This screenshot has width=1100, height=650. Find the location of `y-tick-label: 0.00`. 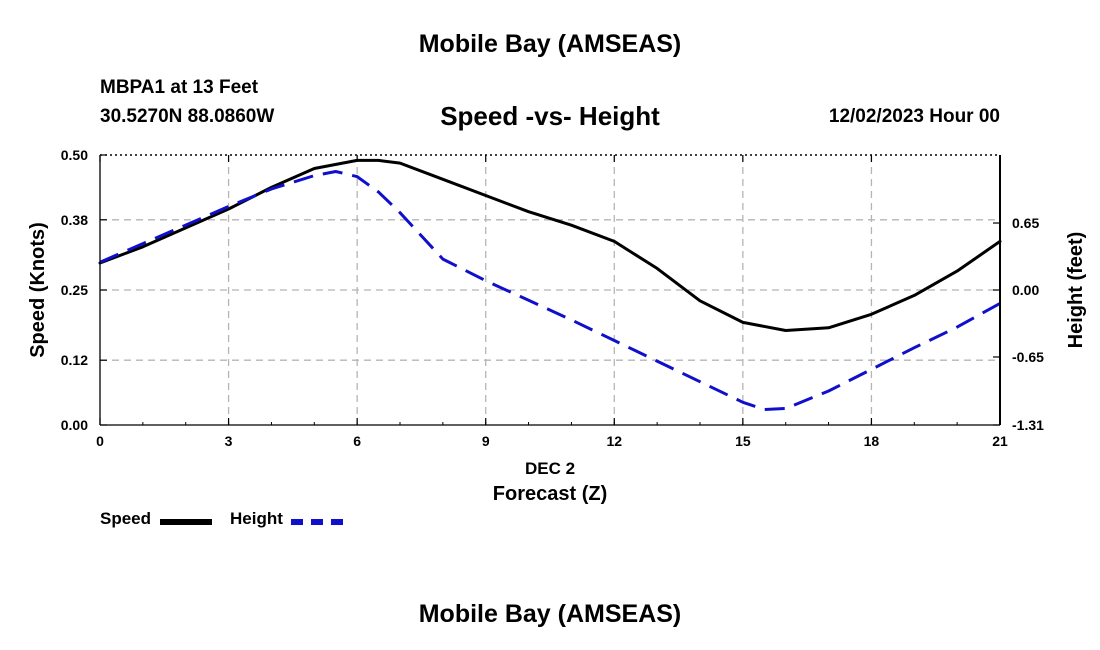

y-tick-label: 0.00 is located at coordinates (74, 425).